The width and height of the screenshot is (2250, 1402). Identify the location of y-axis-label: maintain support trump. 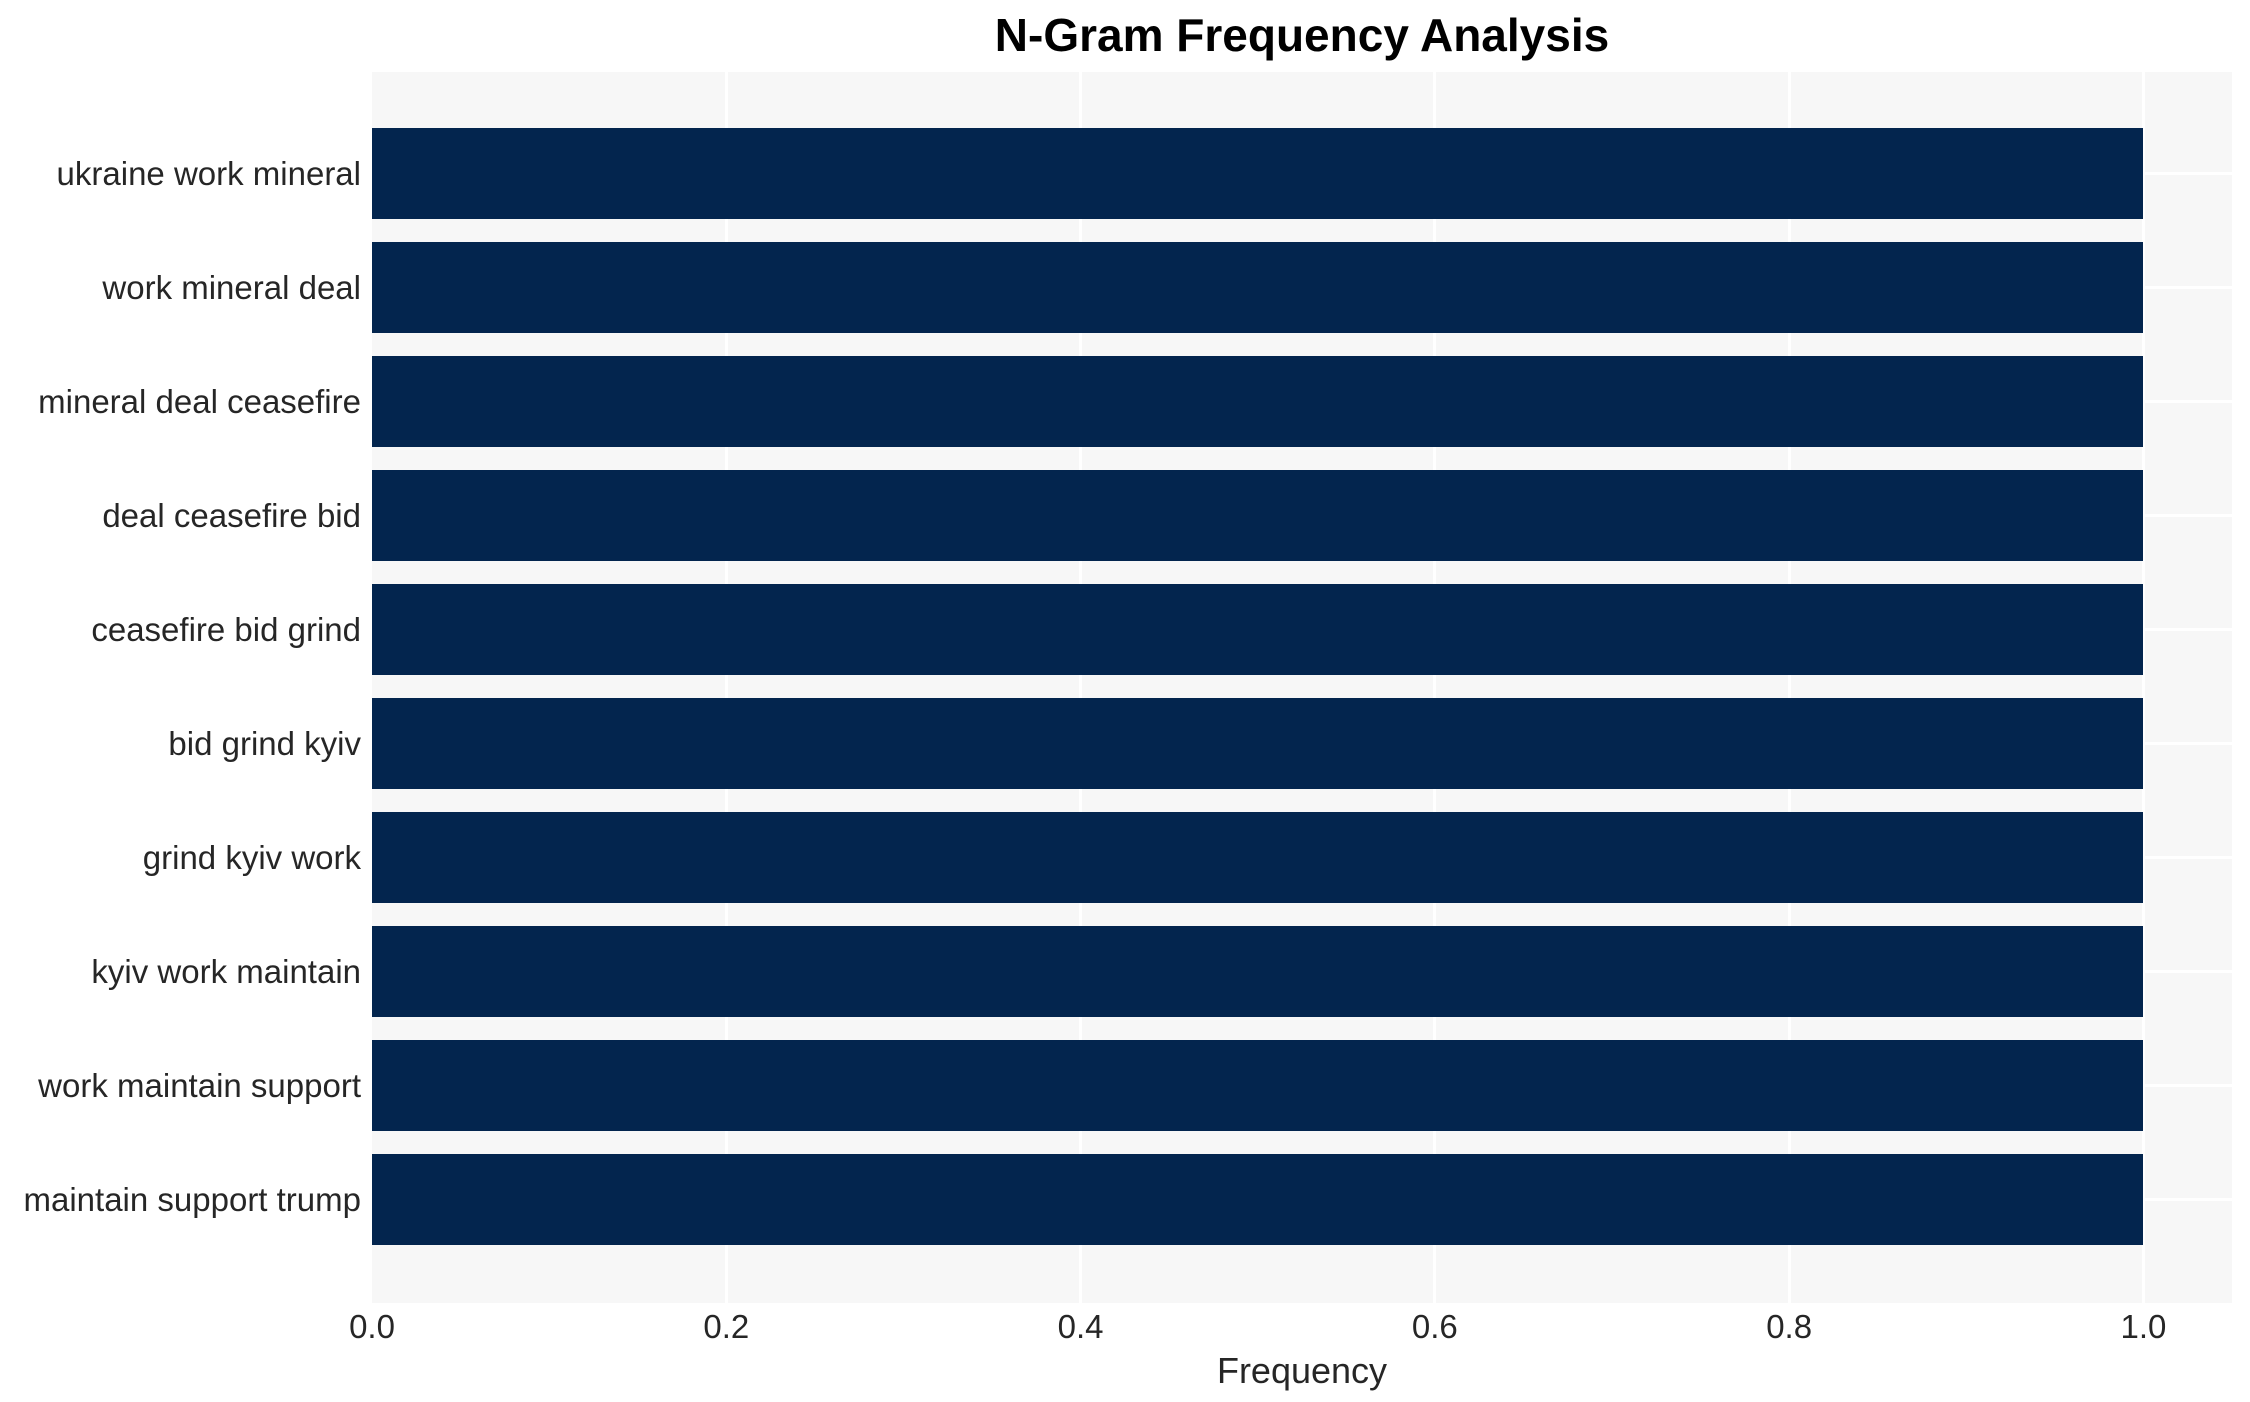
(192, 1199).